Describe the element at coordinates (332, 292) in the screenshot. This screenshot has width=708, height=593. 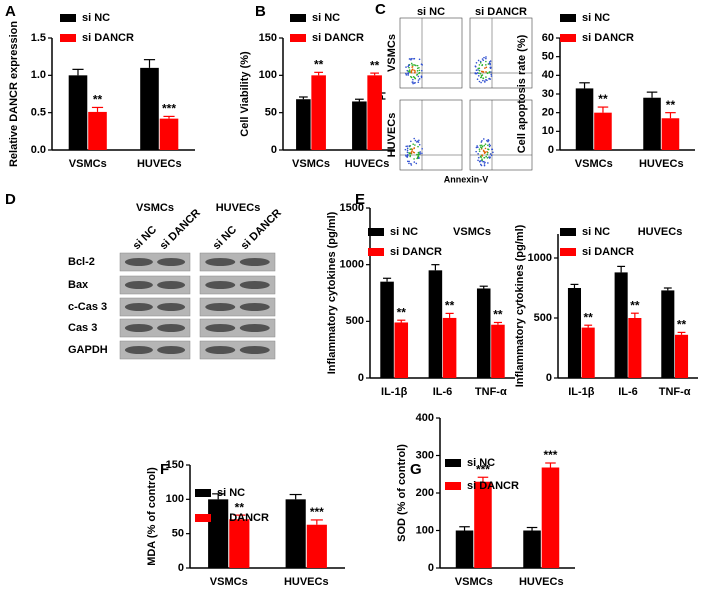
I see `y-axis-label: Inflammatory cytokines (pg/ml)` at that location.